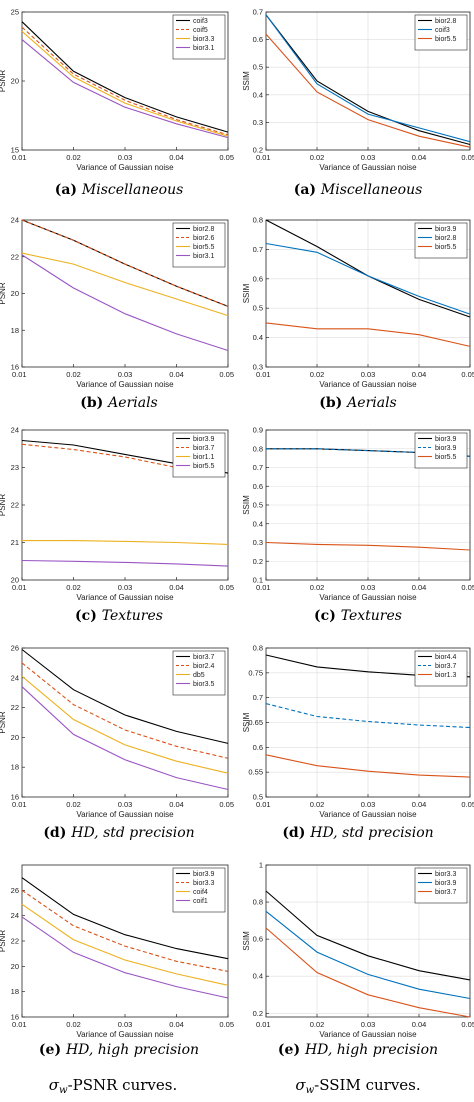 The height and width of the screenshot is (1102, 474). What do you see at coordinates (15, 797) in the screenshot?
I see `y-tick-label: 16` at bounding box center [15, 797].